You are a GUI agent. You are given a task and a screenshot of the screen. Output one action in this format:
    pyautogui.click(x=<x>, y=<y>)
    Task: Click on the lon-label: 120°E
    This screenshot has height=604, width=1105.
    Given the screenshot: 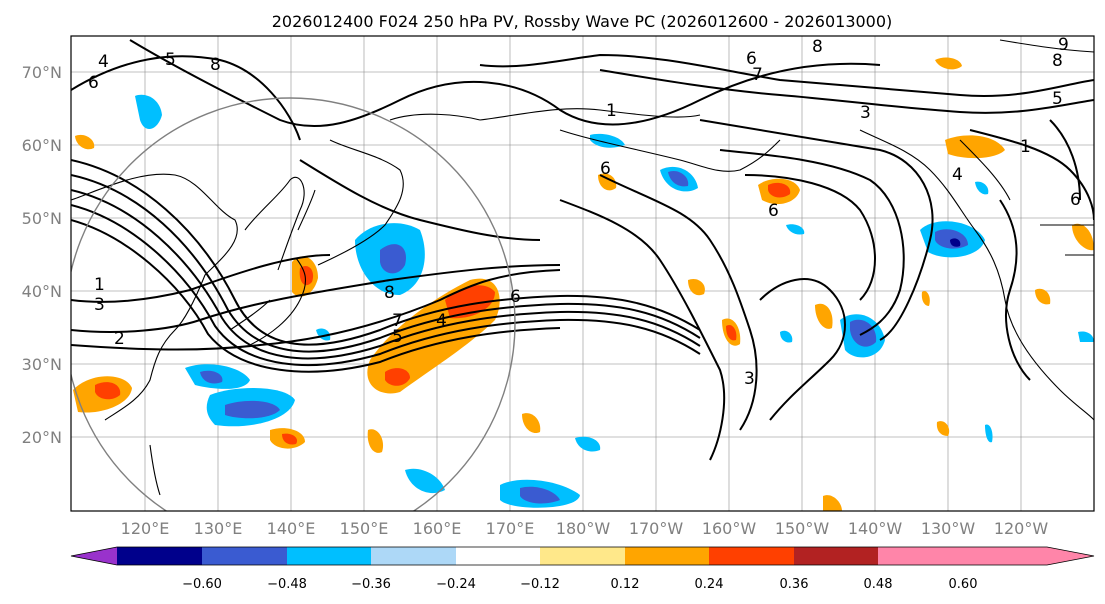 What is the action you would take?
    pyautogui.click(x=145, y=528)
    